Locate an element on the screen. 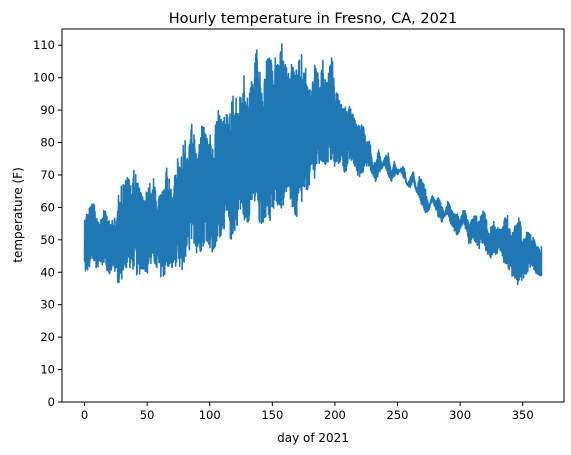 This screenshot has width=571, height=455. y-tick-label: 40 is located at coordinates (47, 272).